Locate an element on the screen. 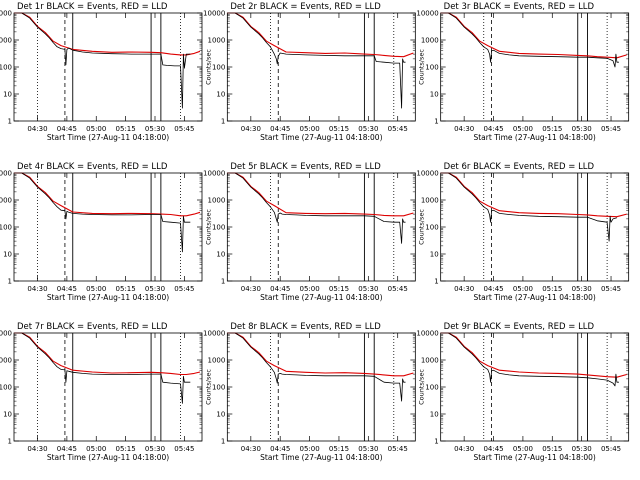  panel-title: Det 7r BLACK = Events, RED = LLD is located at coordinates (92, 327).